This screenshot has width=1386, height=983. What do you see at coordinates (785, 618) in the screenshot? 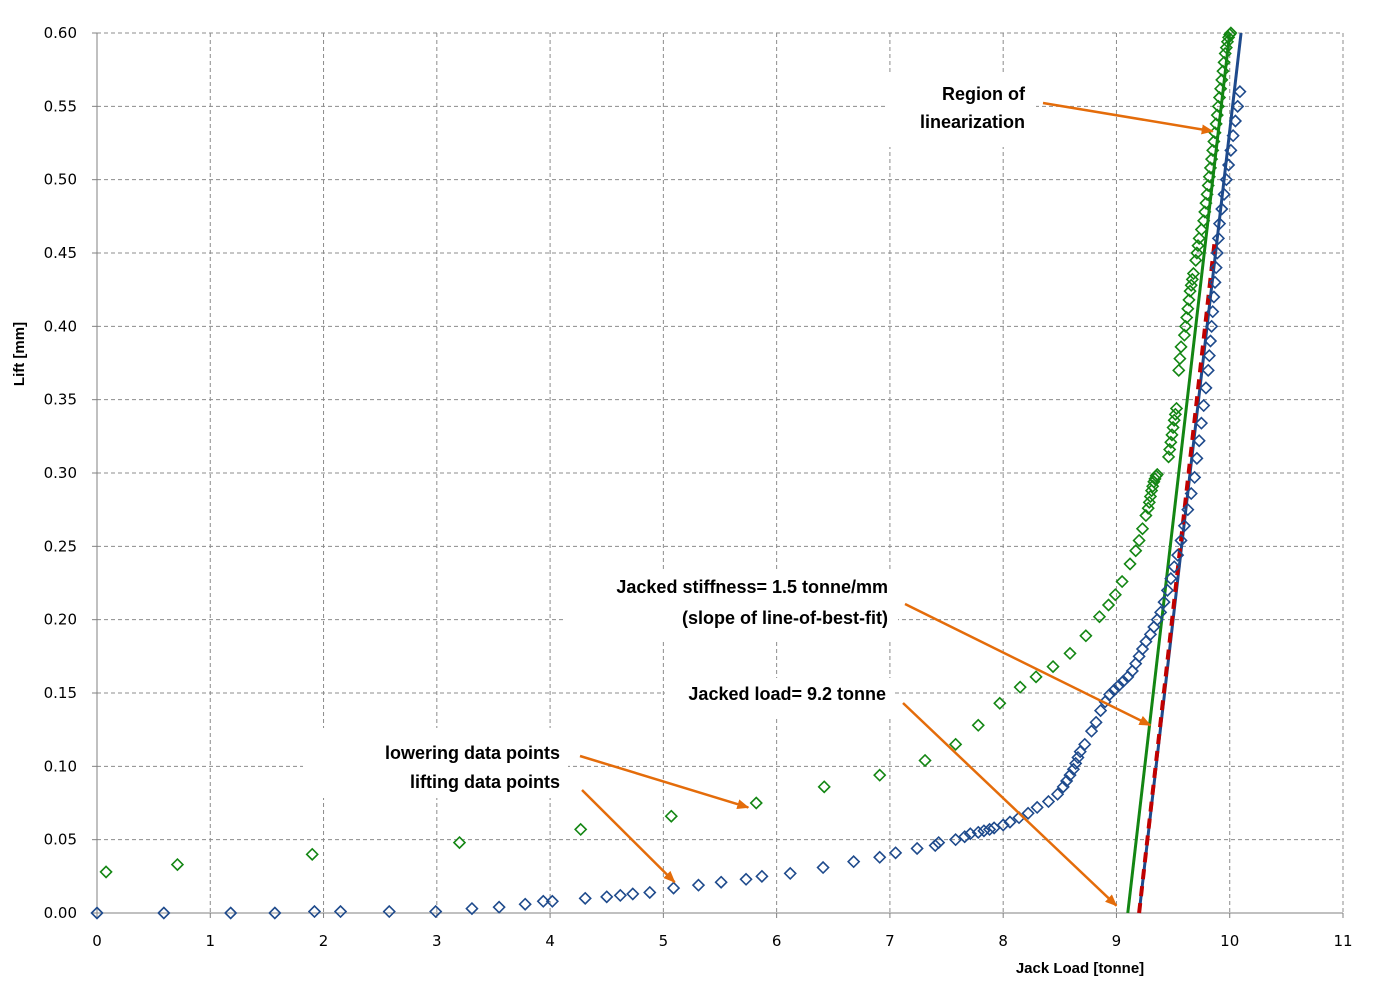
I see `annotation-stiffness-text: (slope of line-of-best-fit)` at bounding box center [785, 618].